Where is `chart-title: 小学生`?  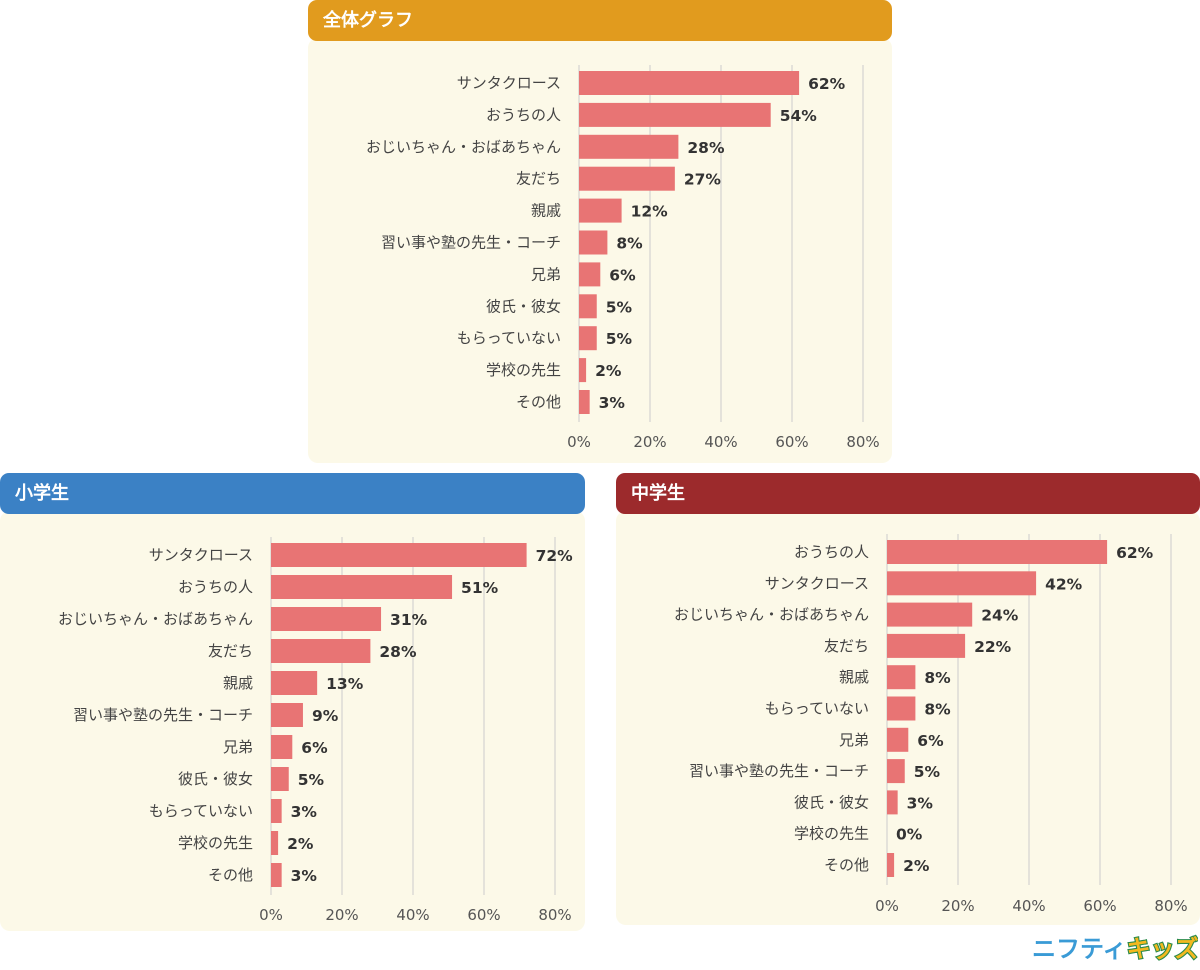 chart-title: 小学生 is located at coordinates (292, 493).